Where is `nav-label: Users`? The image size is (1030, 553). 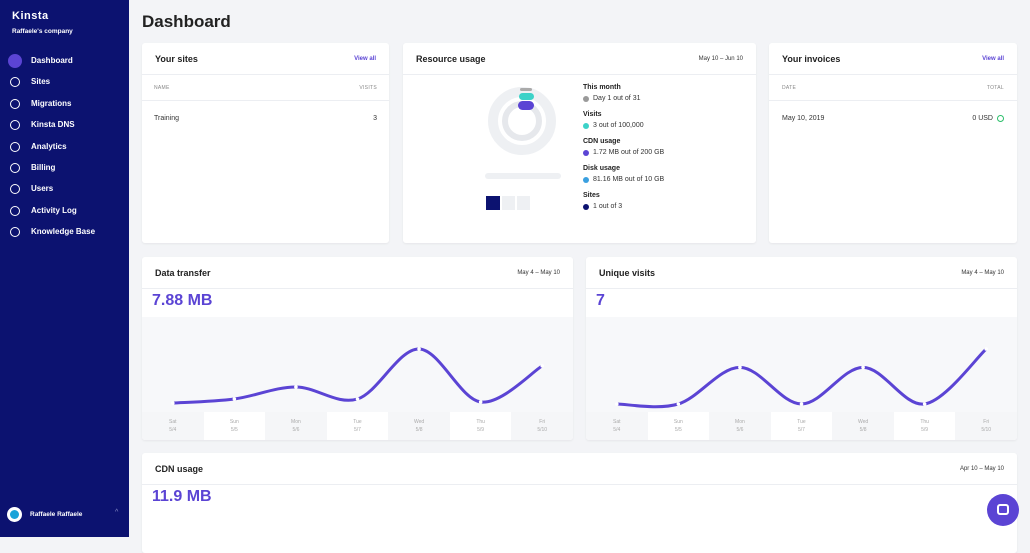 nav-label: Users is located at coordinates (42, 189).